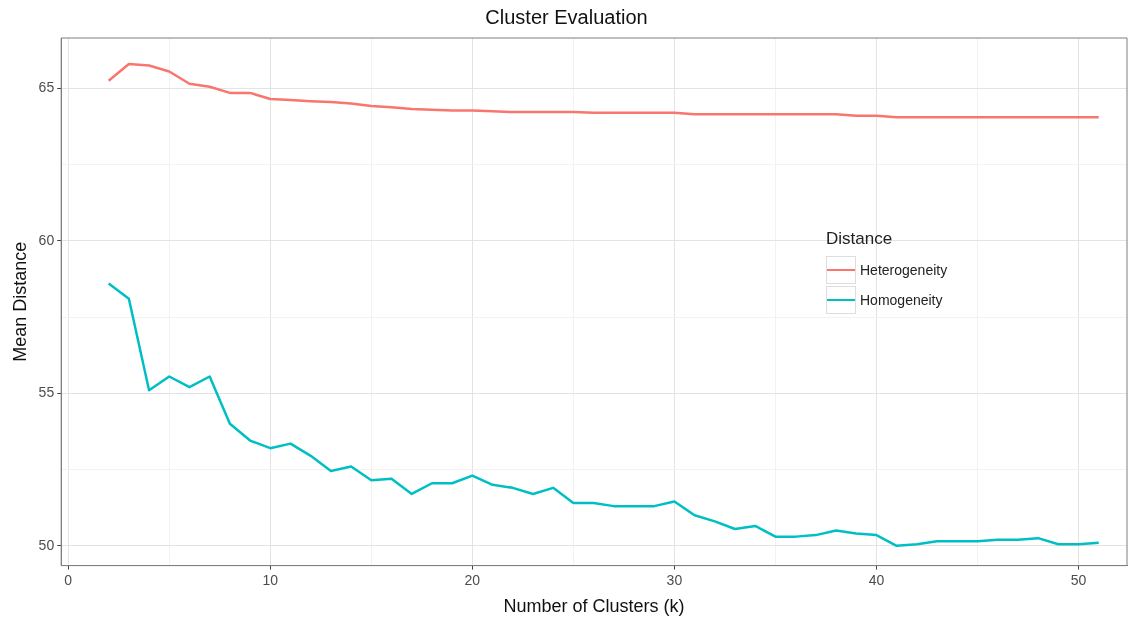 The width and height of the screenshot is (1130, 626). I want to click on y-tick-label: 50, so click(46, 544).